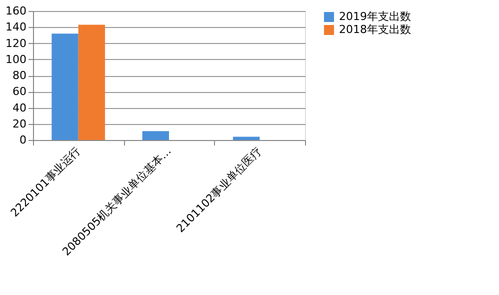  I want to click on y-tick-label: 120, so click(16, 43).